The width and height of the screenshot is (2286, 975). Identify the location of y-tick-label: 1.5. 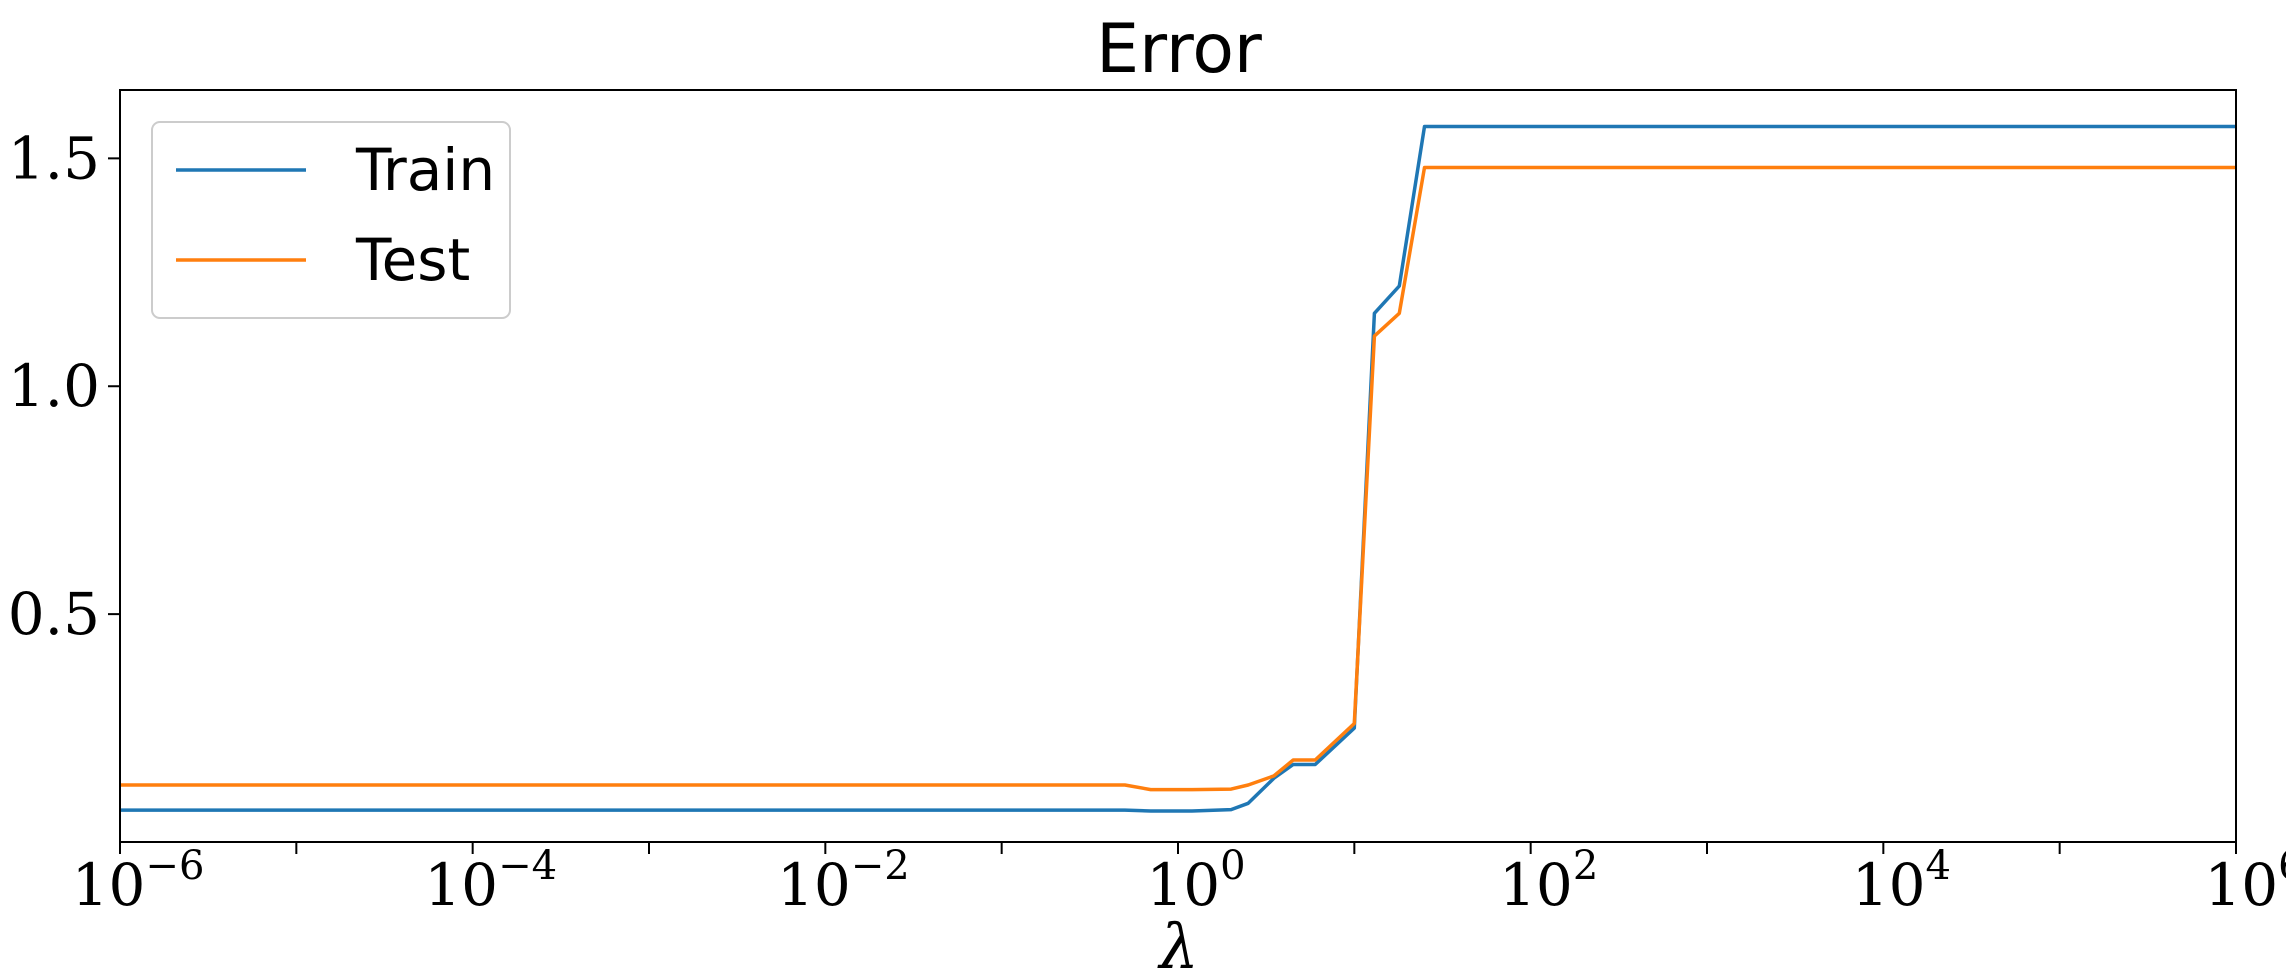
(54, 158).